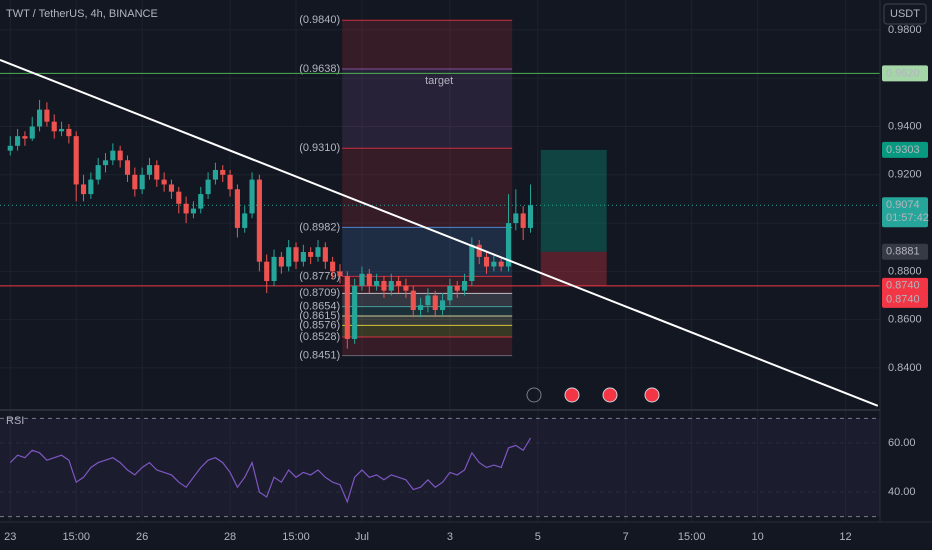 The width and height of the screenshot is (932, 550). I want to click on currency-button, so click(905, 14).